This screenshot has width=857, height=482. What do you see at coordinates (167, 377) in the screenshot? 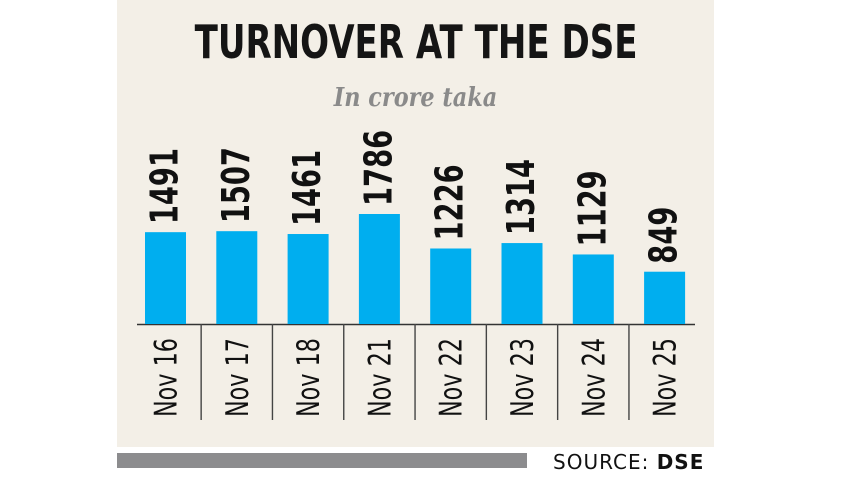
I see `x-tick-label: Nov 16` at bounding box center [167, 377].